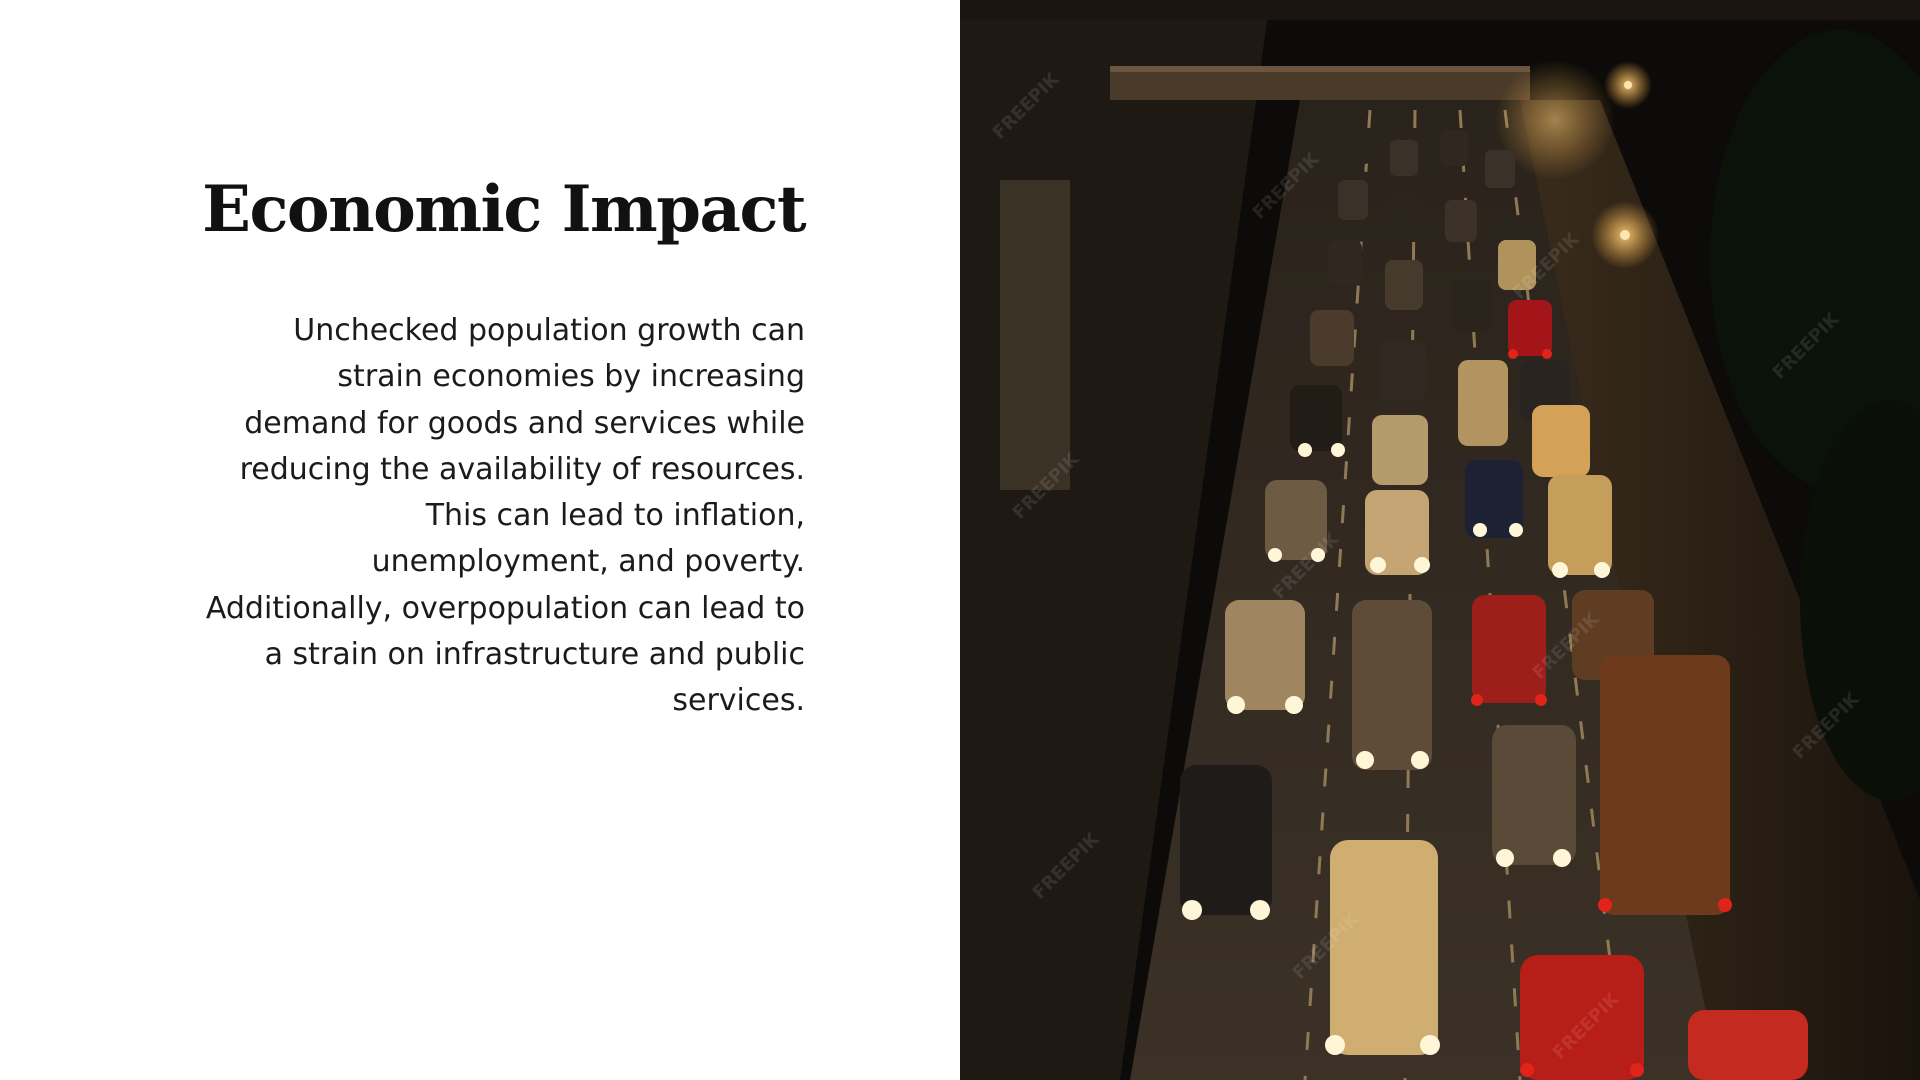 The width and height of the screenshot is (1920, 1080). Describe the element at coordinates (1320, 69) in the screenshot. I see `bridge-rail` at that location.